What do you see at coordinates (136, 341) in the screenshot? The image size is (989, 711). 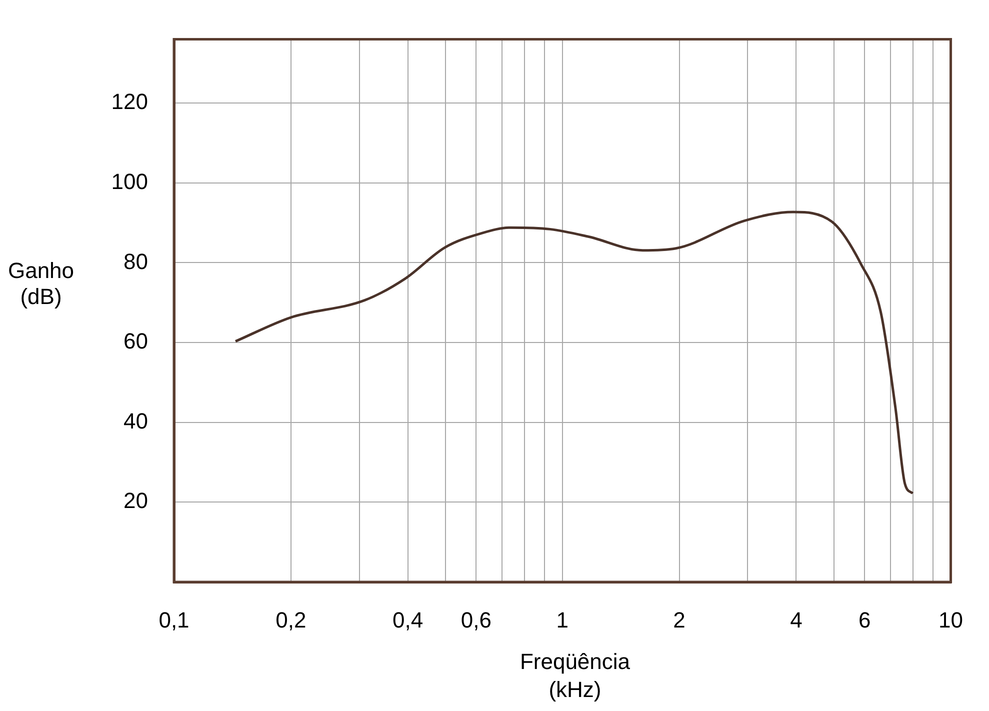 I see `y-tick-label: 60` at bounding box center [136, 341].